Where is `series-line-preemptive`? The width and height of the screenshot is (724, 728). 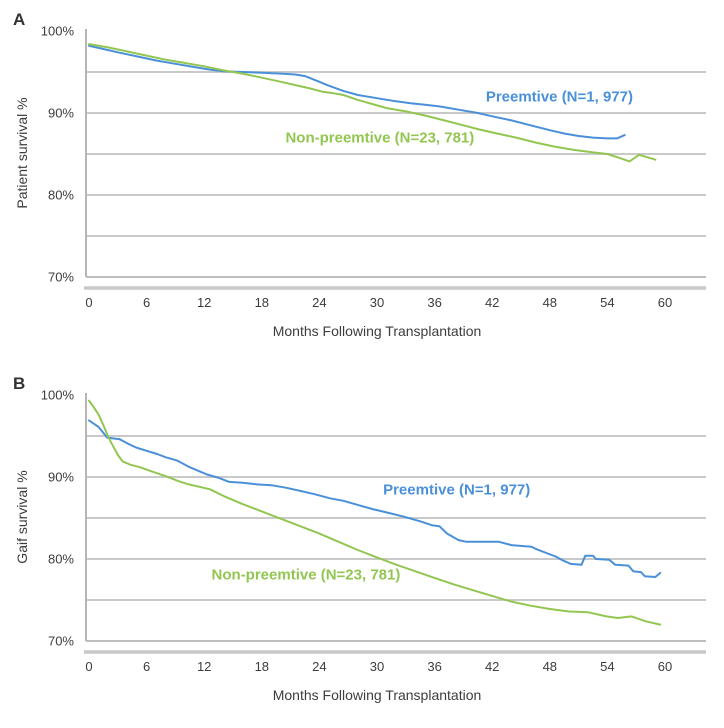 series-line-preemptive is located at coordinates (357, 92).